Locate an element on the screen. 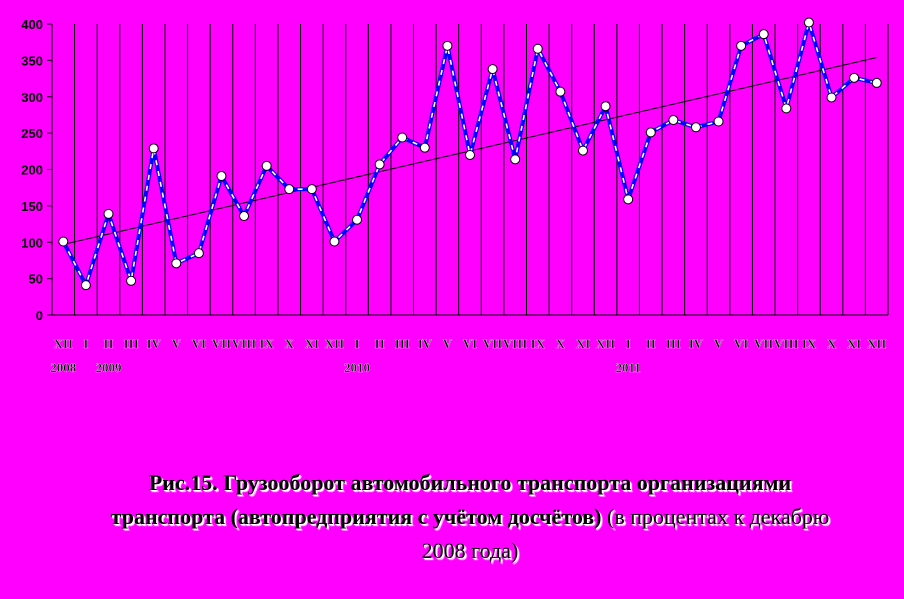  y-tick-label: 150 is located at coordinates (32, 206).